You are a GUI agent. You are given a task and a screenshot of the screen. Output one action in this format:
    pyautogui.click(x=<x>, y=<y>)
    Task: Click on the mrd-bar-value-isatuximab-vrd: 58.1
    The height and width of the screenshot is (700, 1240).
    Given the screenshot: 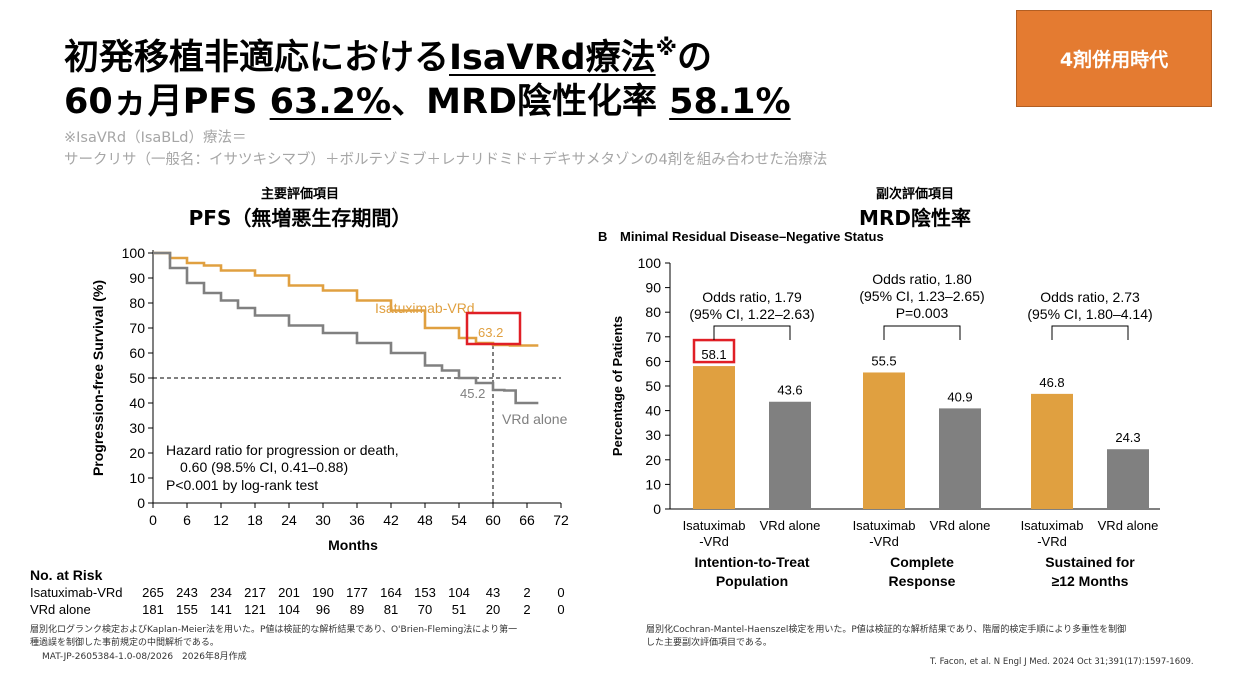 What is the action you would take?
    pyautogui.click(x=713, y=354)
    